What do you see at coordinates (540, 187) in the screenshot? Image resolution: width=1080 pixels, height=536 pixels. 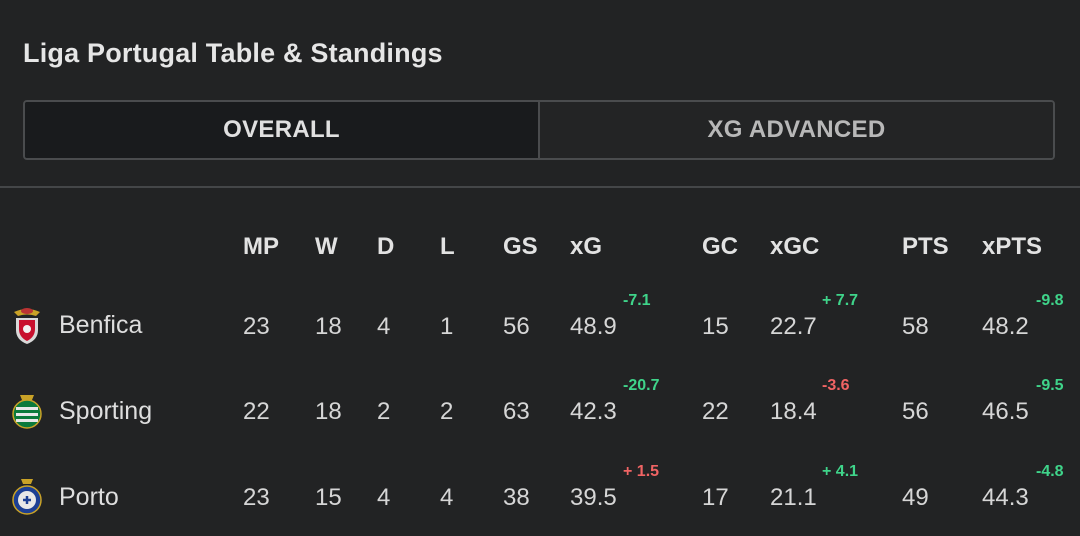 I see `section-divider` at bounding box center [540, 187].